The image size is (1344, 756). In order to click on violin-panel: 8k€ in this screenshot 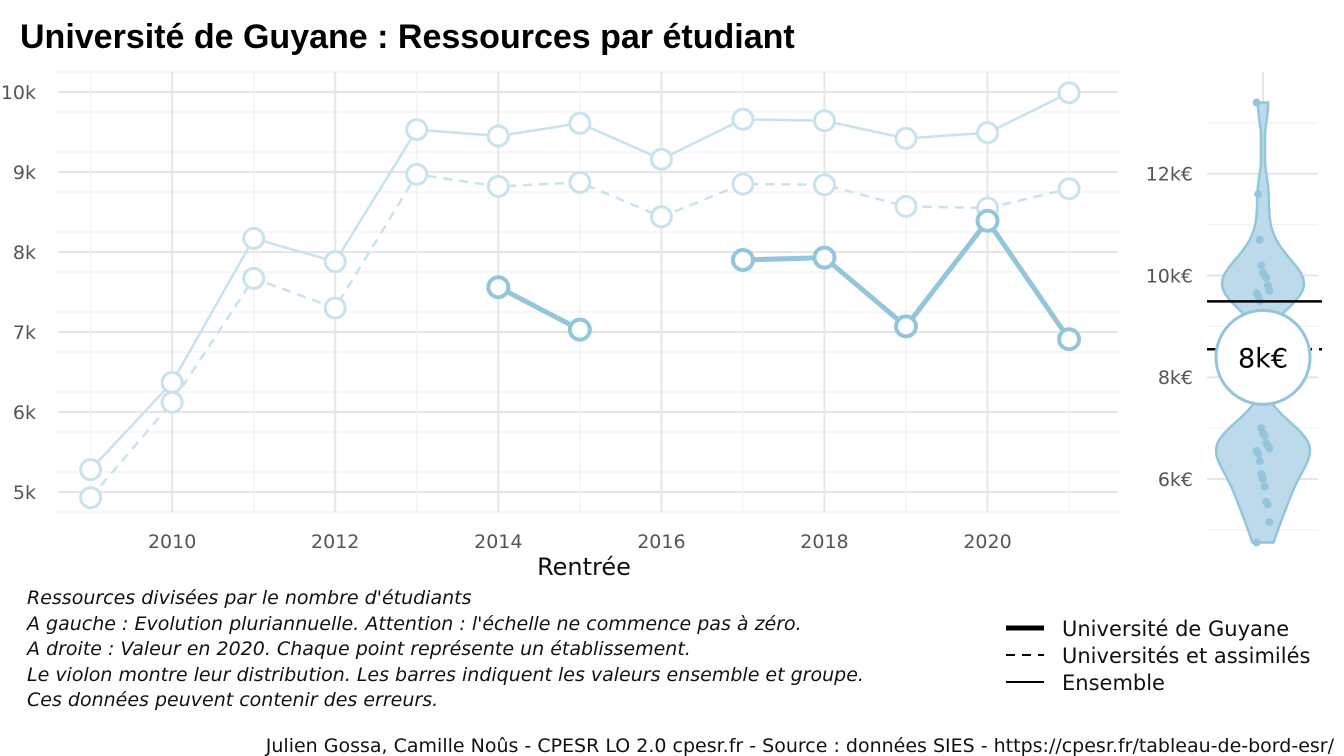, I will do `click(1264, 322)`.